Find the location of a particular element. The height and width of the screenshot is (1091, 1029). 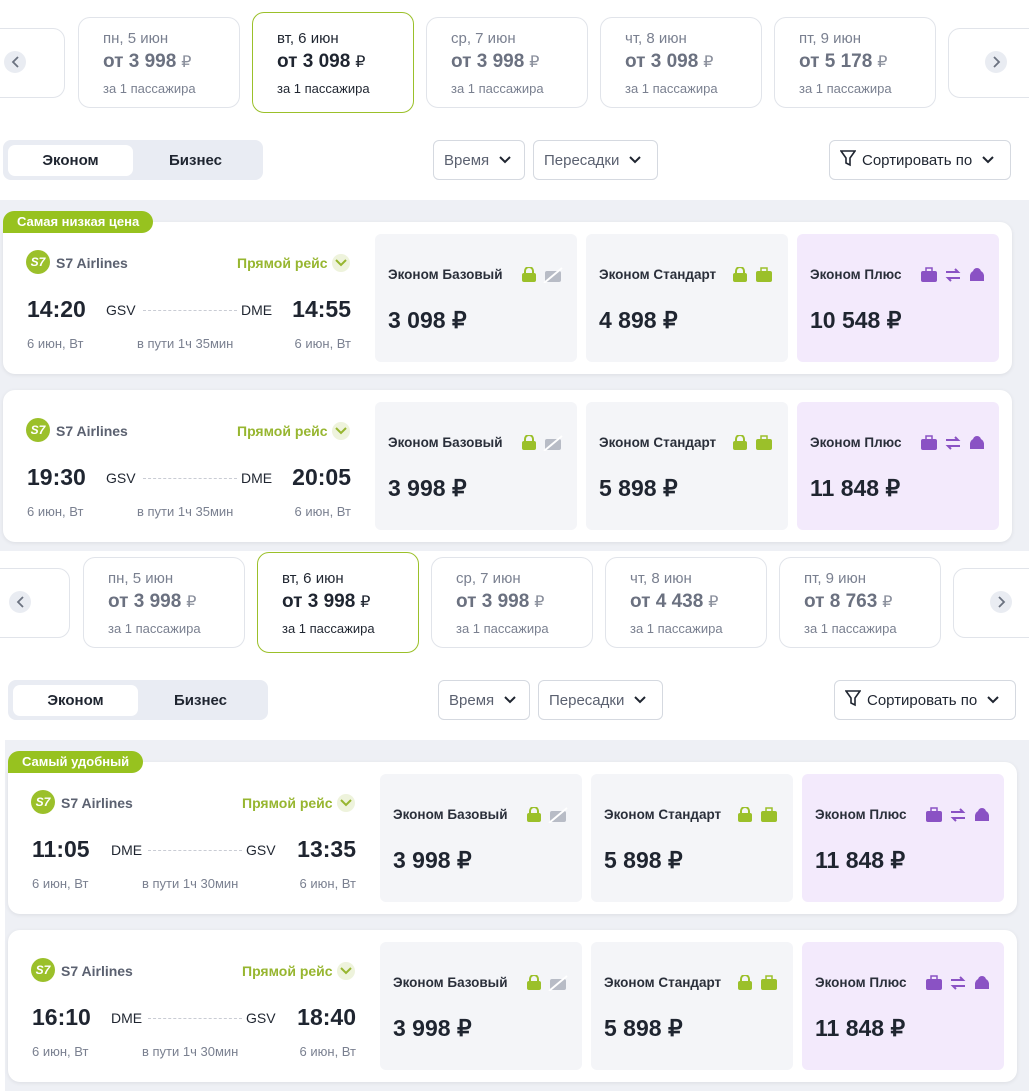

date-card: вт, 6 июн от 3 098 ₽ за 1 пассажира is located at coordinates (333, 62).